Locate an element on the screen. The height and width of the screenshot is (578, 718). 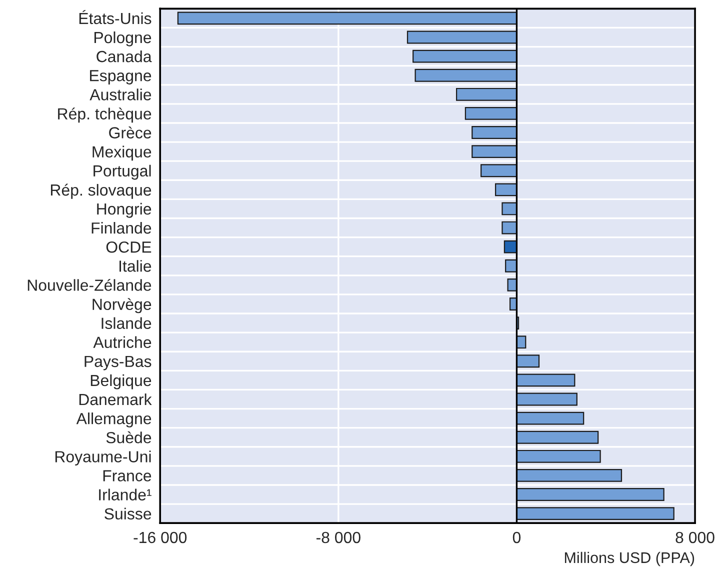
x-tick-label: 8 000 is located at coordinates (695, 538).